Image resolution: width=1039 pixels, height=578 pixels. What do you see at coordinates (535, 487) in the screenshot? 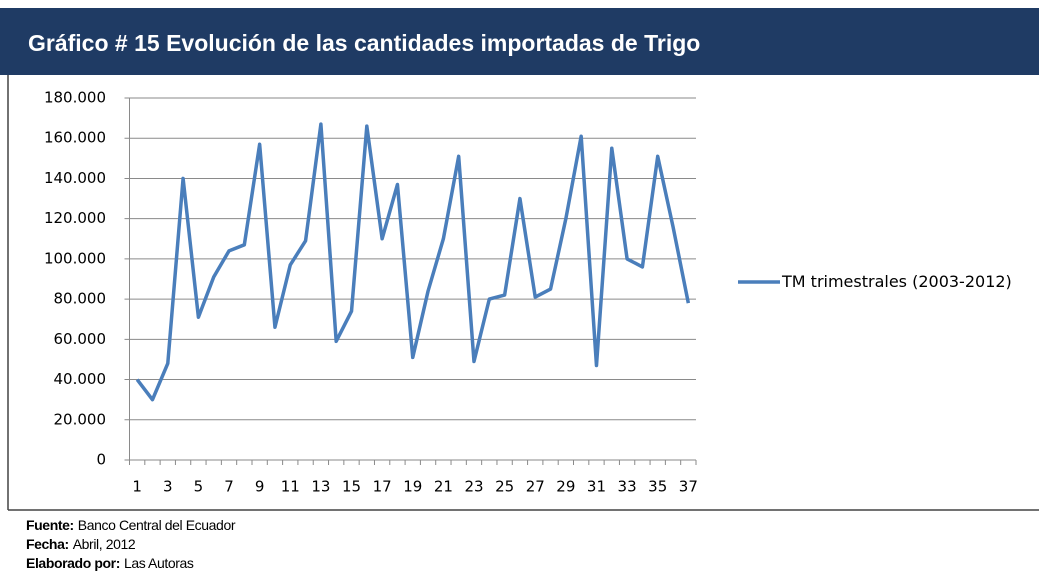
I see `x-tick-label: 27` at bounding box center [535, 487].